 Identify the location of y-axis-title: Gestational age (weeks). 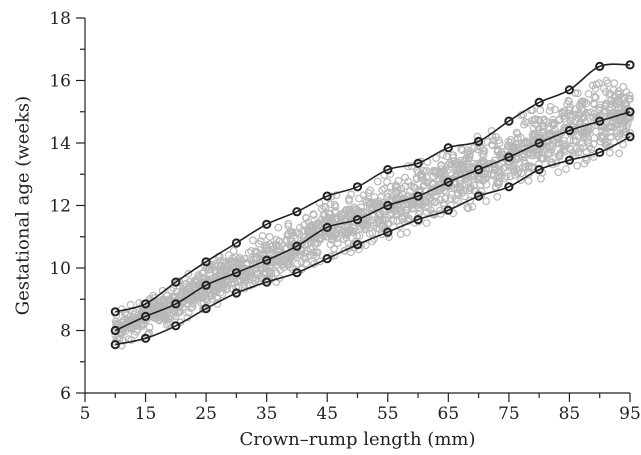
(22, 205).